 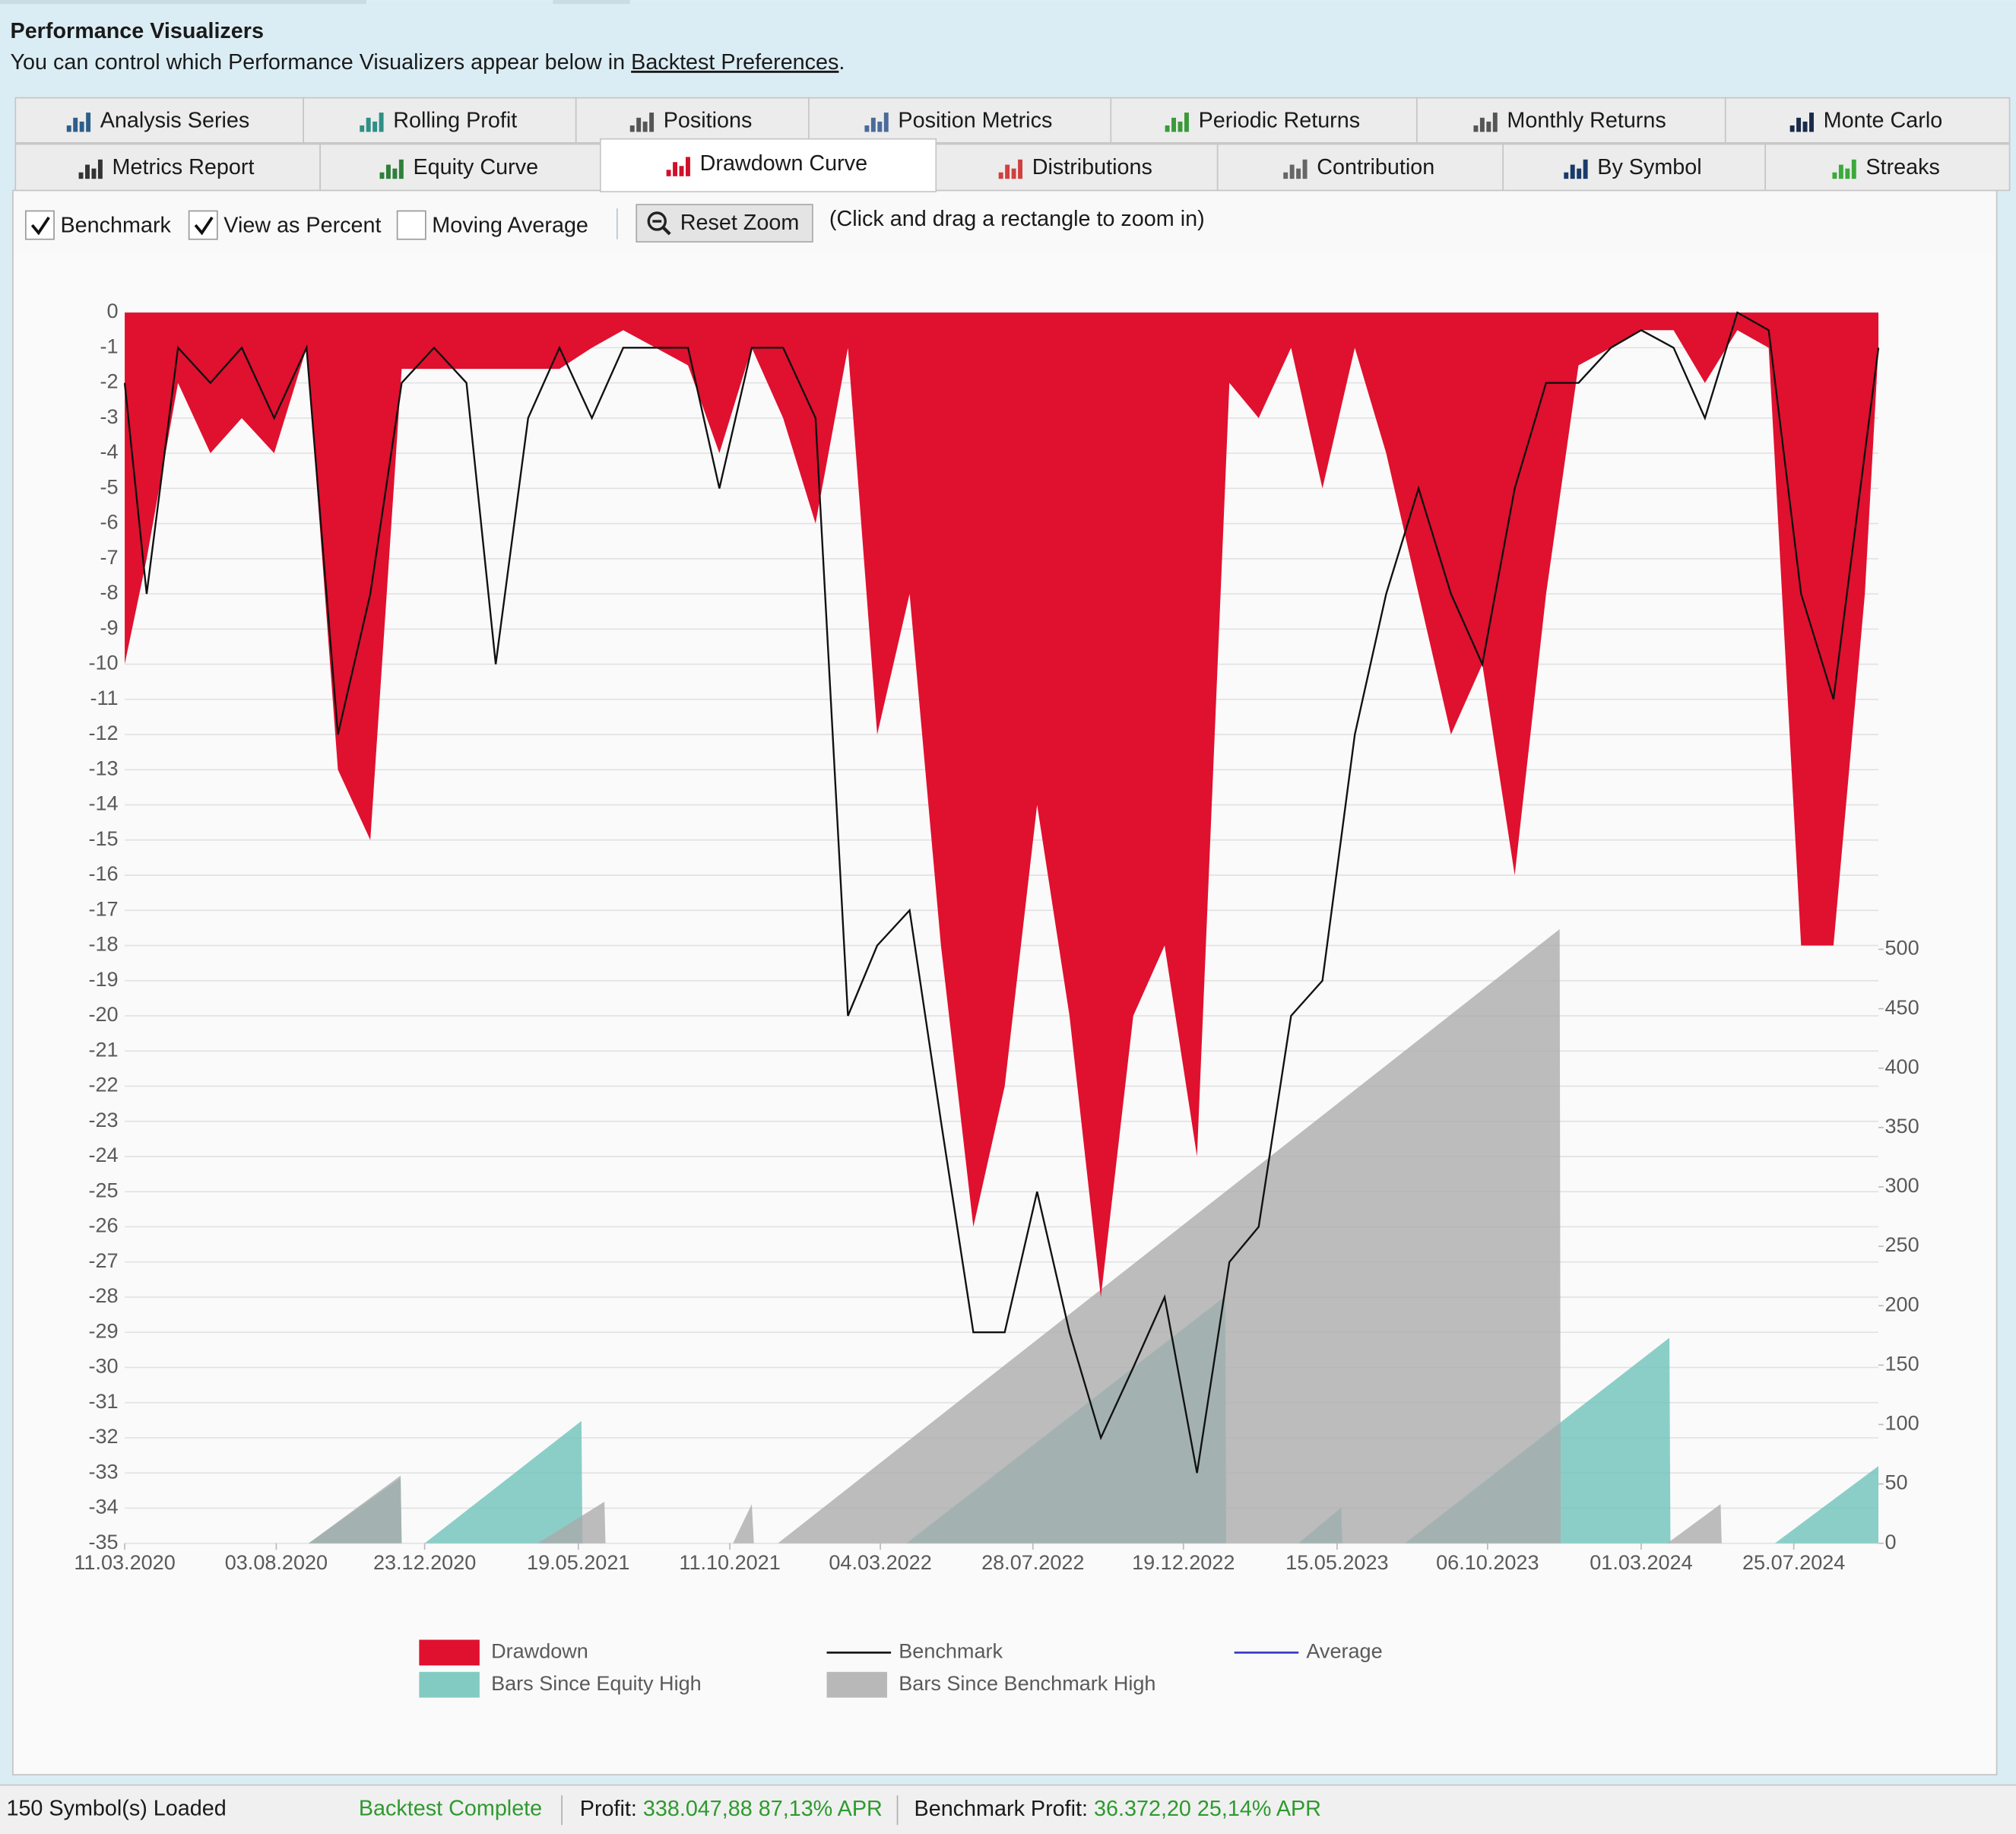 What do you see at coordinates (109, 381) in the screenshot?
I see `y-tick-label: -2` at bounding box center [109, 381].